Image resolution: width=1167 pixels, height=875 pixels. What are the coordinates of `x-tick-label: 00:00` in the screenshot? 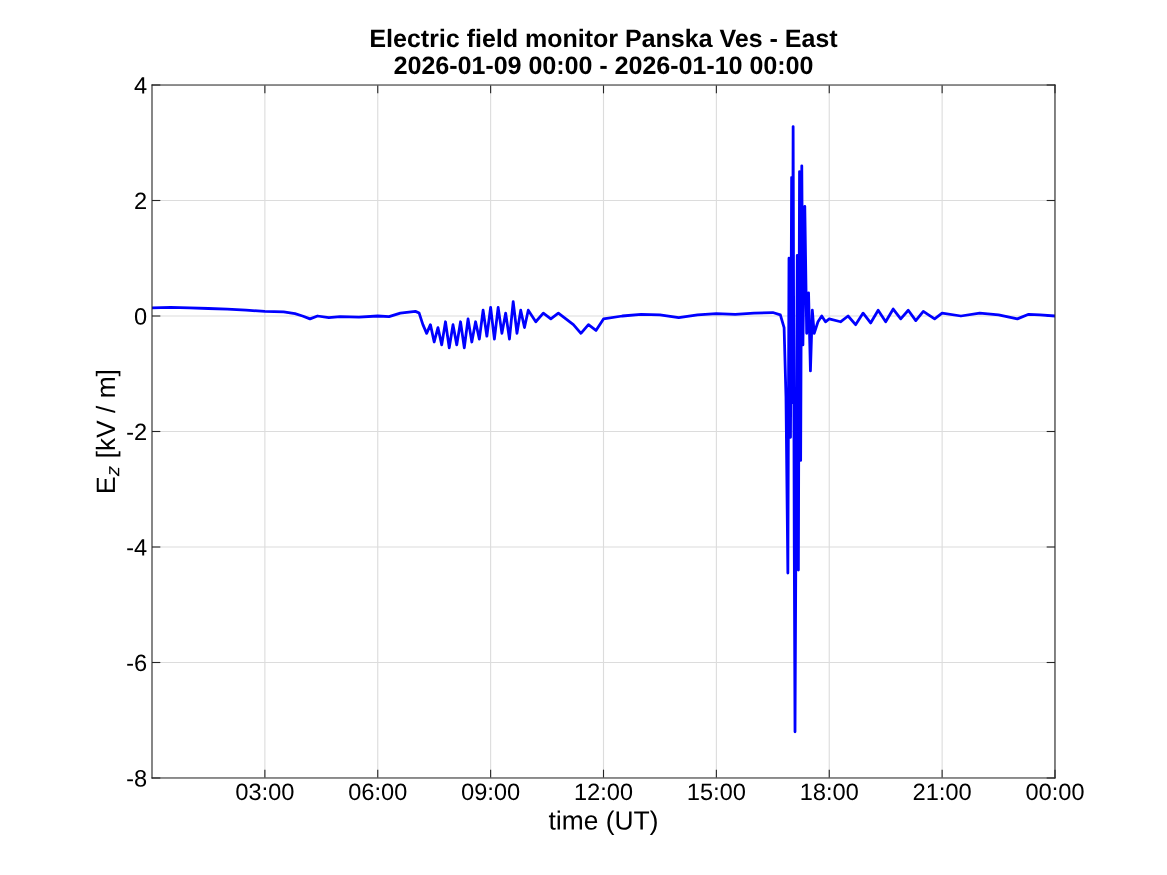 It's located at (1055, 792).